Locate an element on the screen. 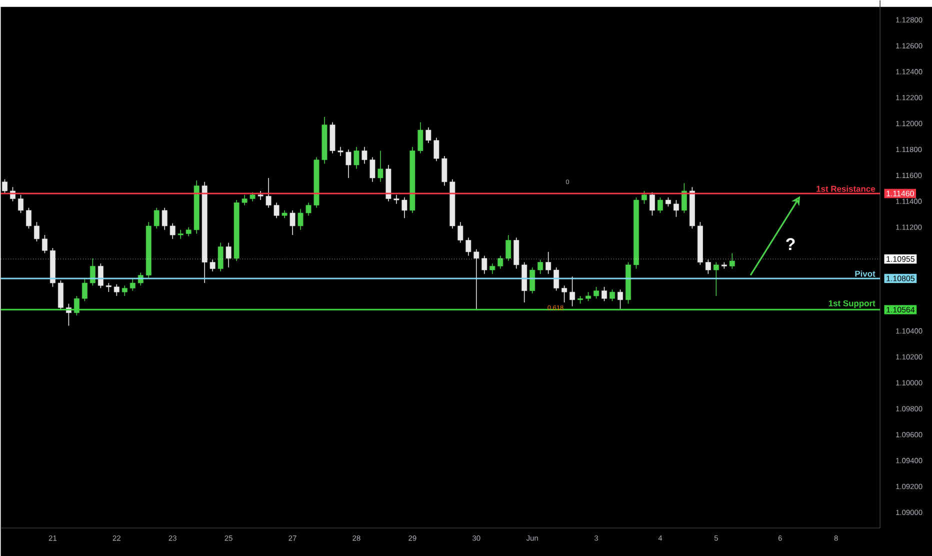 The height and width of the screenshot is (556, 932). annotation: ? is located at coordinates (790, 244).